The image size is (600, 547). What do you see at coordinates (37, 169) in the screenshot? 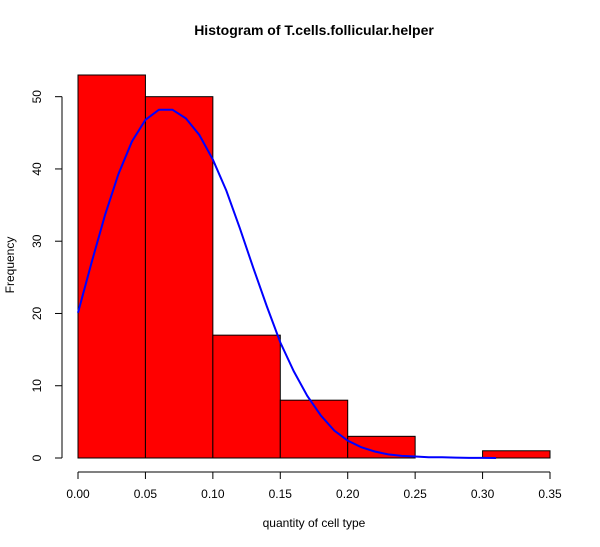
I see `y-tick-label: 40` at bounding box center [37, 169].